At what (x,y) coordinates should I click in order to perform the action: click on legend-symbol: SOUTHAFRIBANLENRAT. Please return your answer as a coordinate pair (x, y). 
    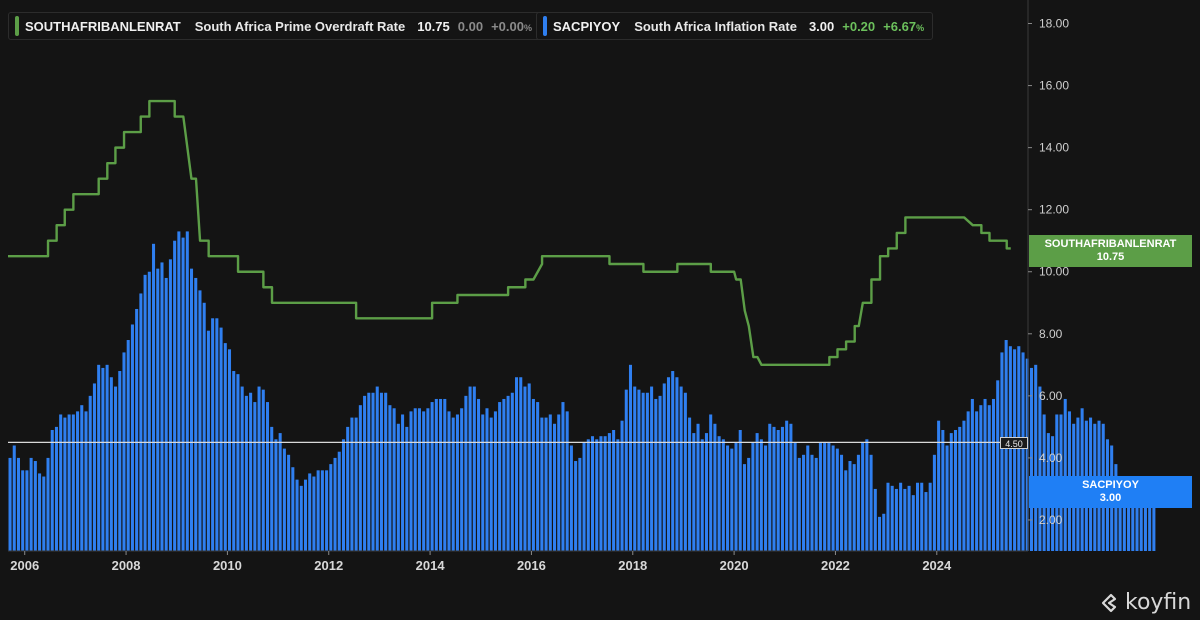
    Looking at the image, I should click on (103, 26).